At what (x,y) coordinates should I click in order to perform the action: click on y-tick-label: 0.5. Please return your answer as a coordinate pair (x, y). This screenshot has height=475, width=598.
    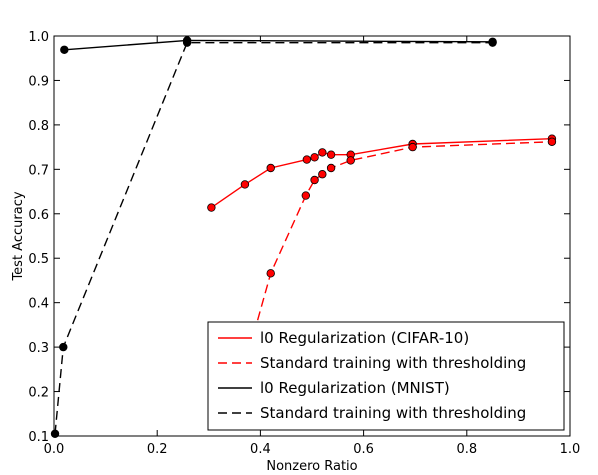
    Looking at the image, I should click on (38, 259).